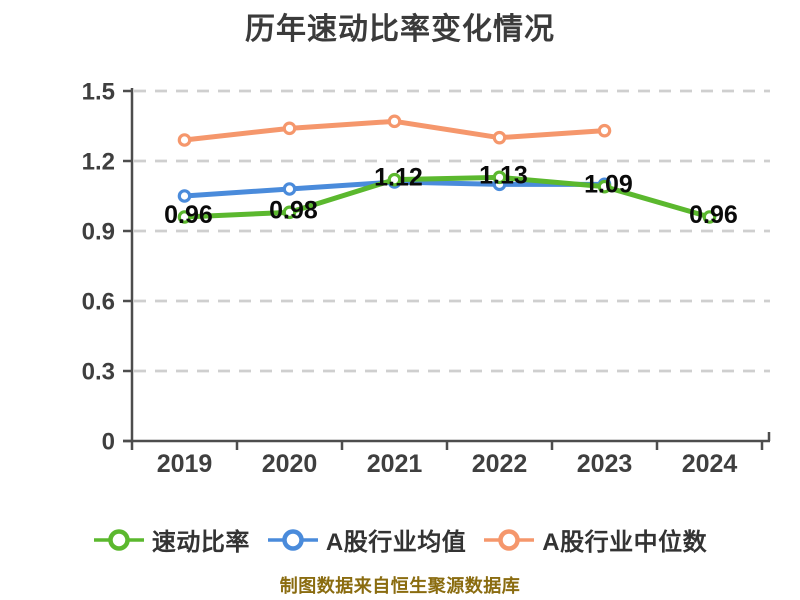  Describe the element at coordinates (447, 197) in the screenshot. I see `series-line` at that location.